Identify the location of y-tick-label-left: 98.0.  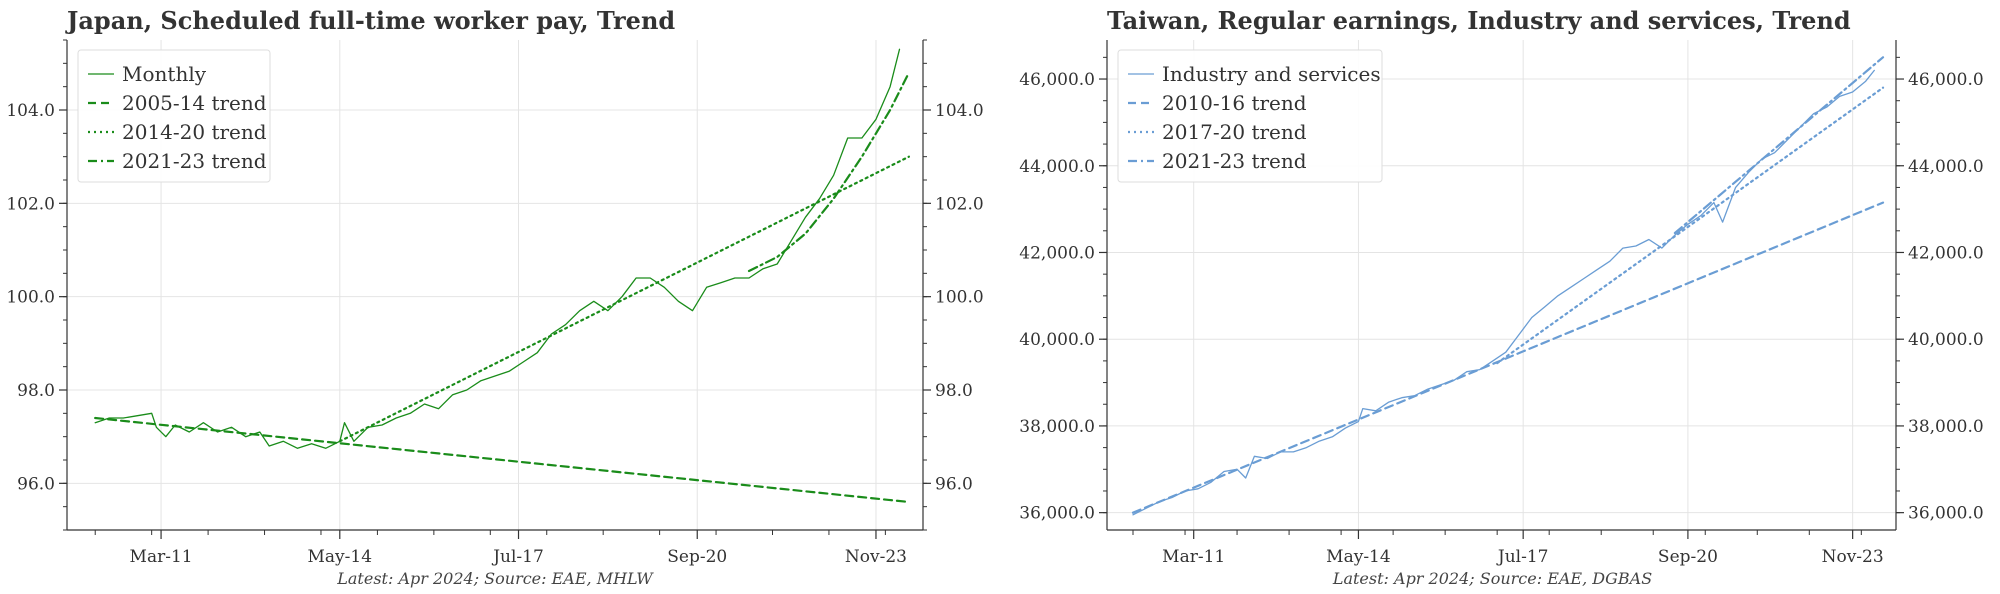
(36, 391).